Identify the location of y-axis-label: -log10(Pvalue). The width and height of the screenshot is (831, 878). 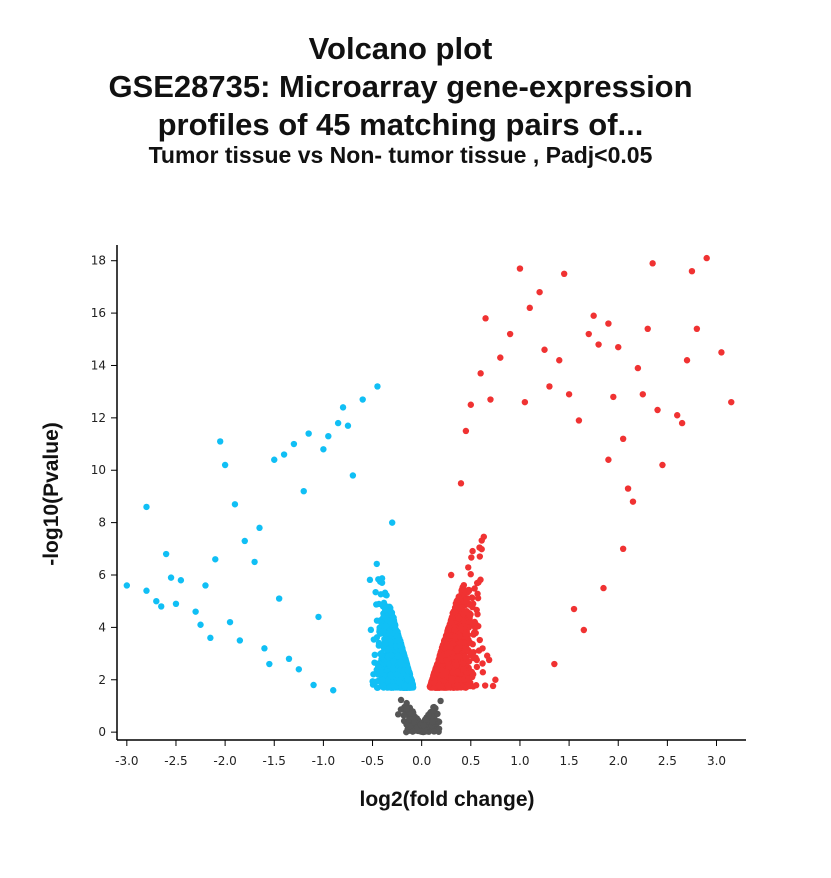
(51, 494).